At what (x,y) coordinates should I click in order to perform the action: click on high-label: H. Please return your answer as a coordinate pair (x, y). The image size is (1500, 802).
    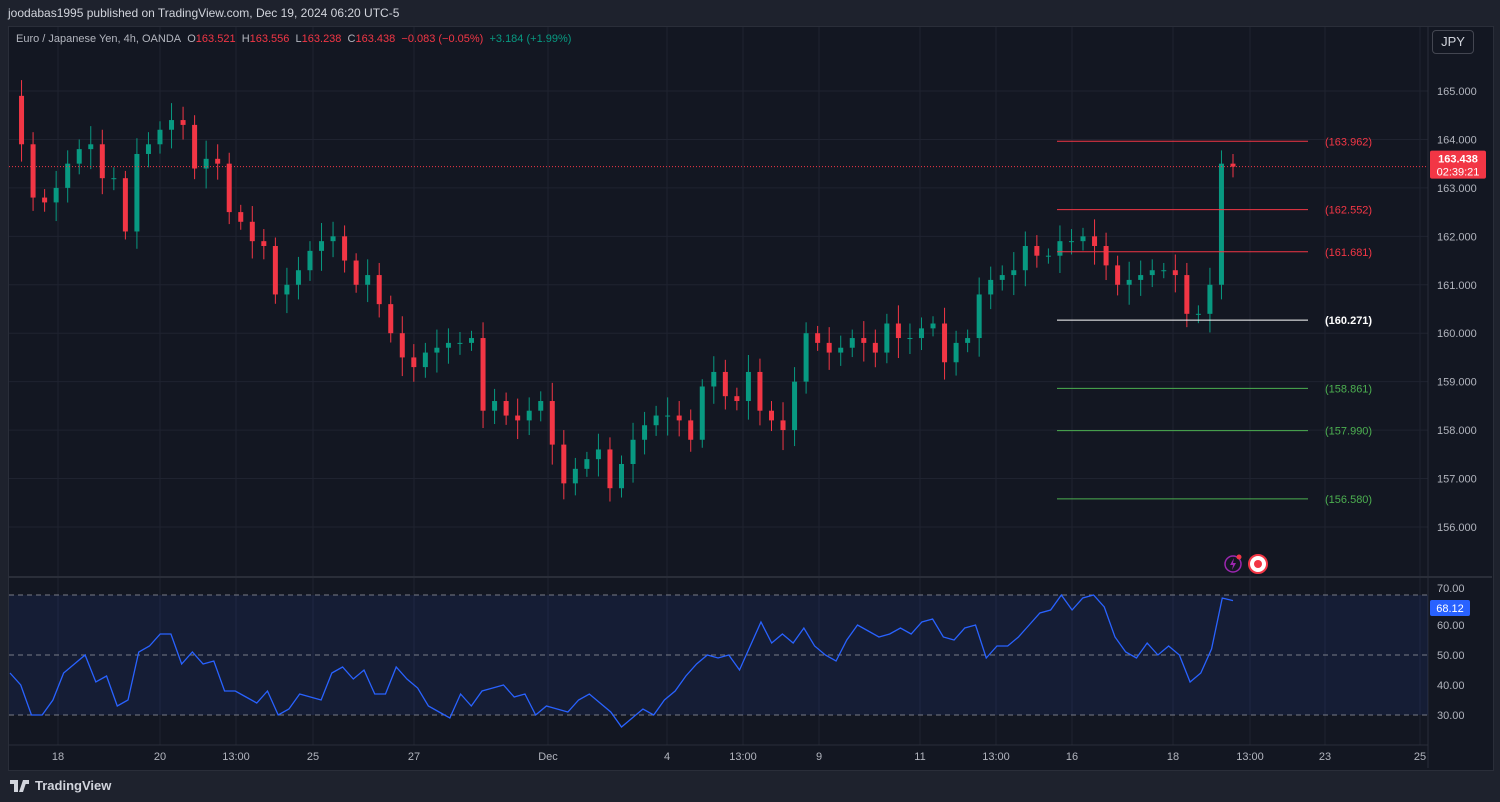
    Looking at the image, I should click on (245, 39).